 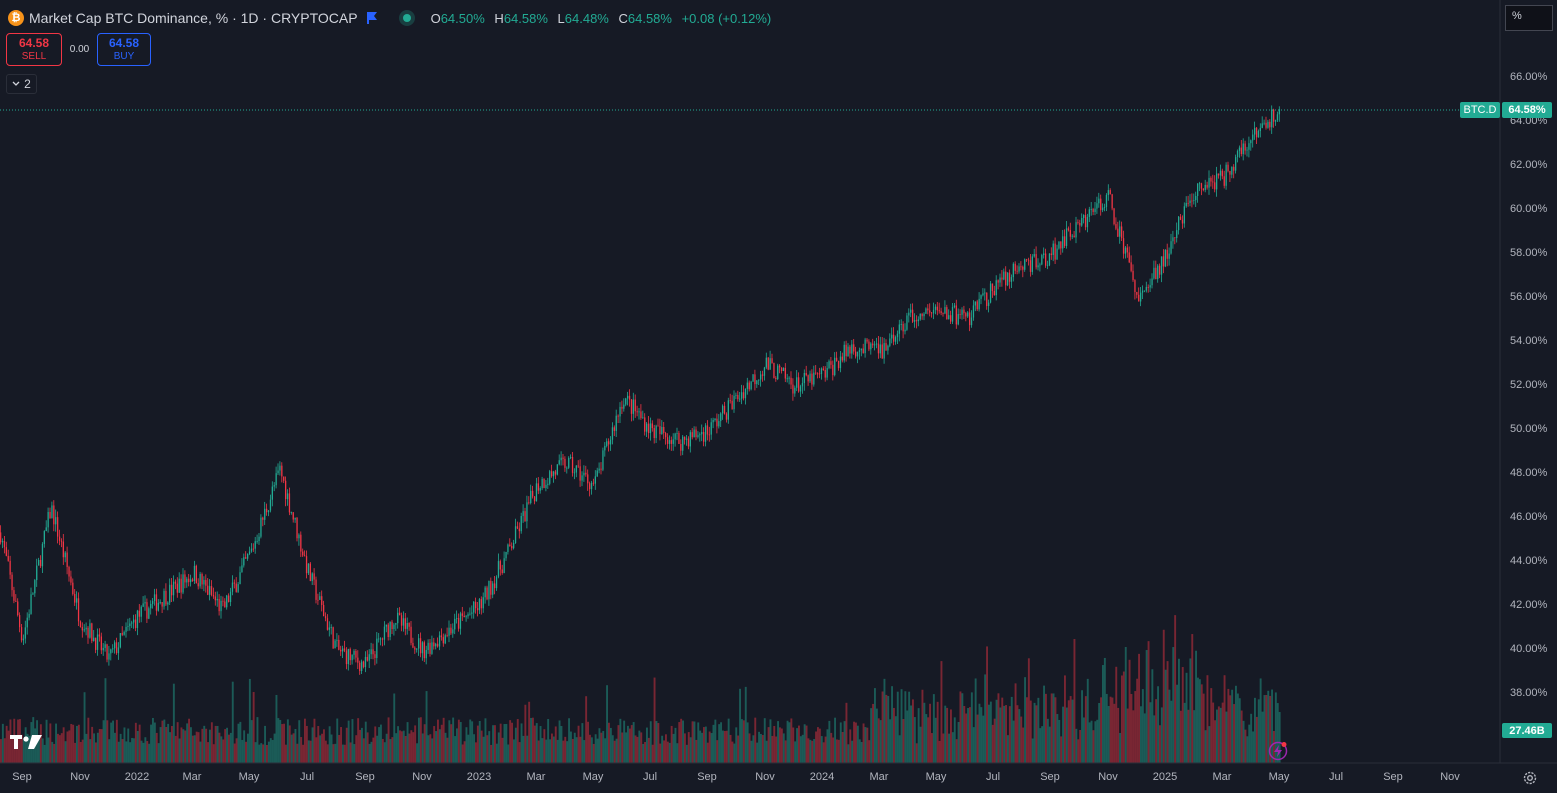 I want to click on settings-icon, so click(x=1530, y=778).